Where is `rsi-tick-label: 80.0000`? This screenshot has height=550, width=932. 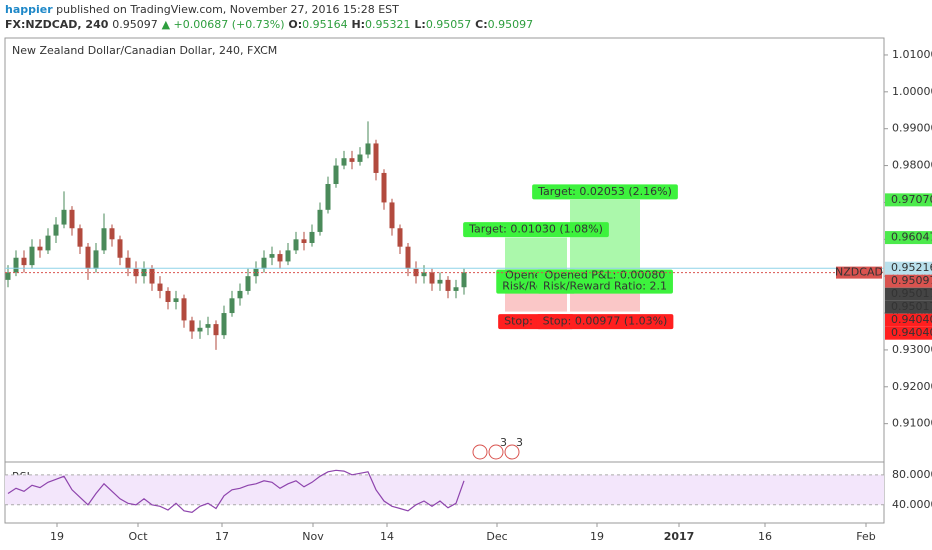 rsi-tick-label: 80.0000 is located at coordinates (912, 474).